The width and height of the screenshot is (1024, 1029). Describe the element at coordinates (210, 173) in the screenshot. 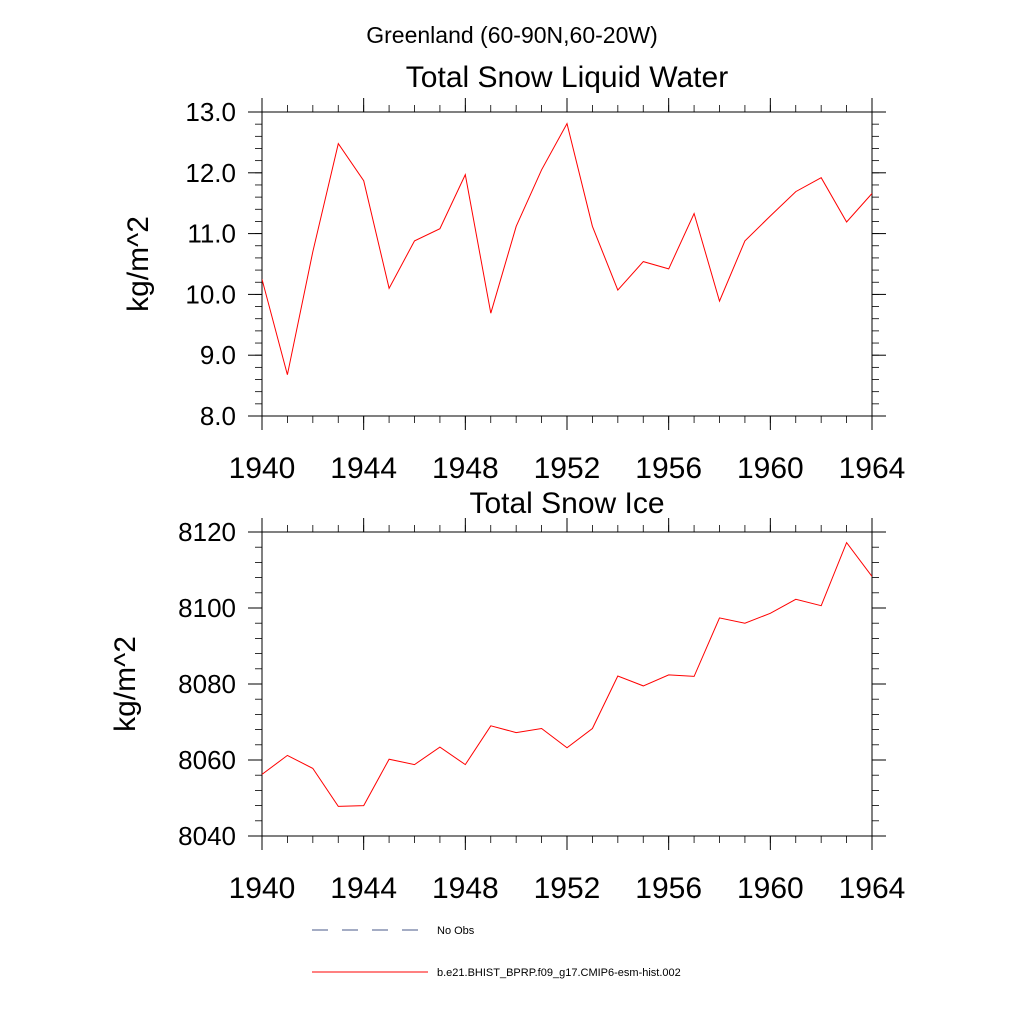

I see `y-tick-label: 12.0` at that location.